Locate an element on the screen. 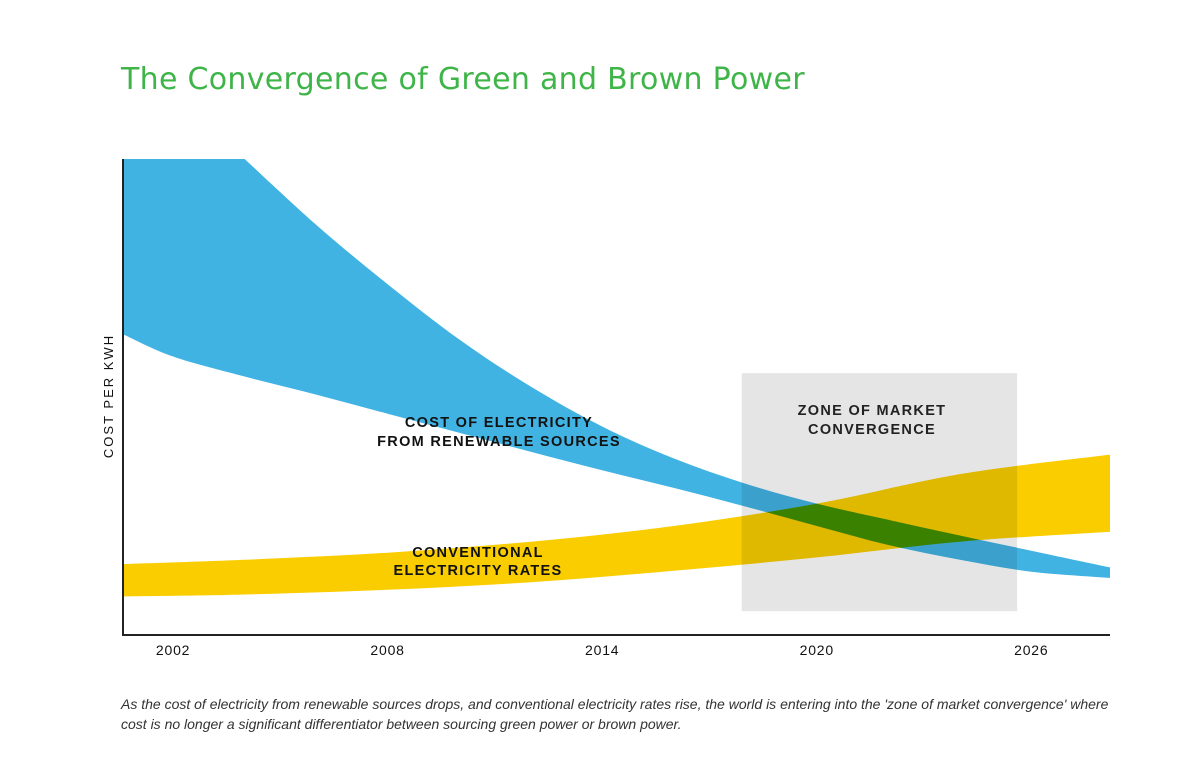 Image resolution: width=1200 pixels, height=773 pixels. x-tick-label: 2026 is located at coordinates (1031, 650).